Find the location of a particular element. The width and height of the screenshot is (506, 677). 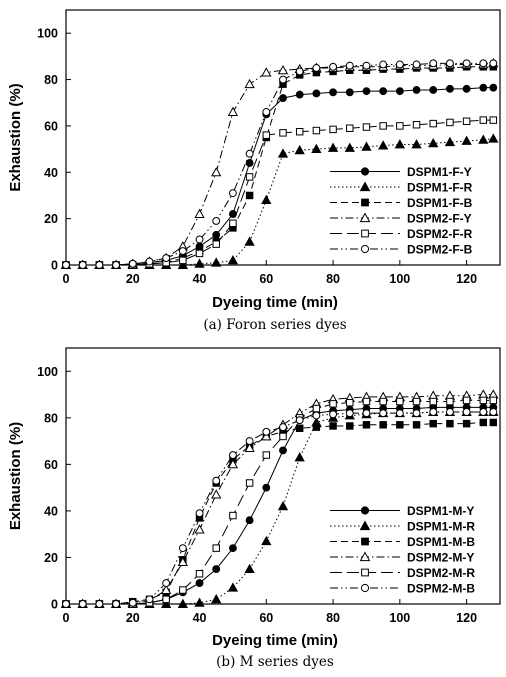

legend-label: DSPM2-F-Y is located at coordinates (439, 219).